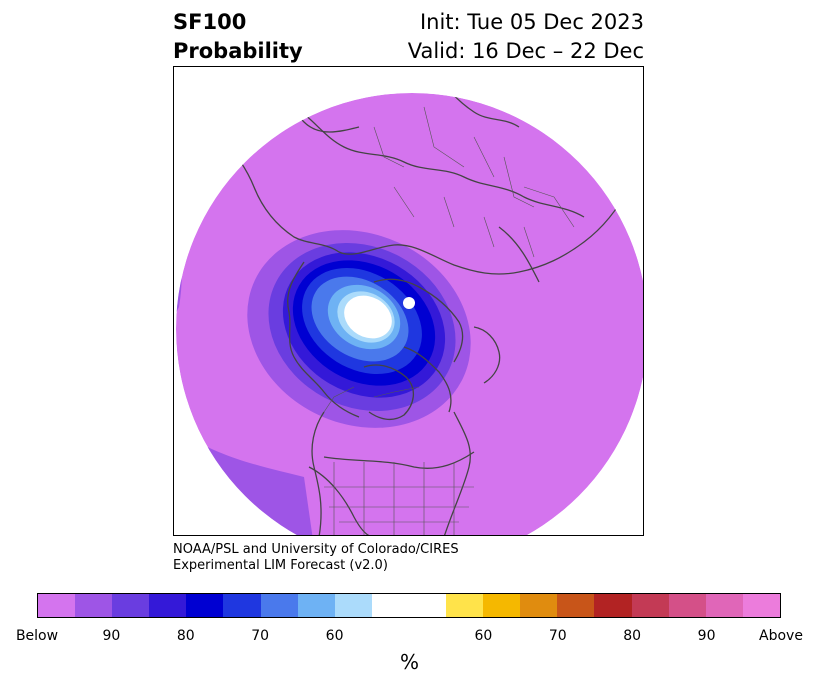 This screenshot has width=819, height=686. What do you see at coordinates (238, 37) in the screenshot?
I see `chart-title-block: SF100 Probability` at bounding box center [238, 37].